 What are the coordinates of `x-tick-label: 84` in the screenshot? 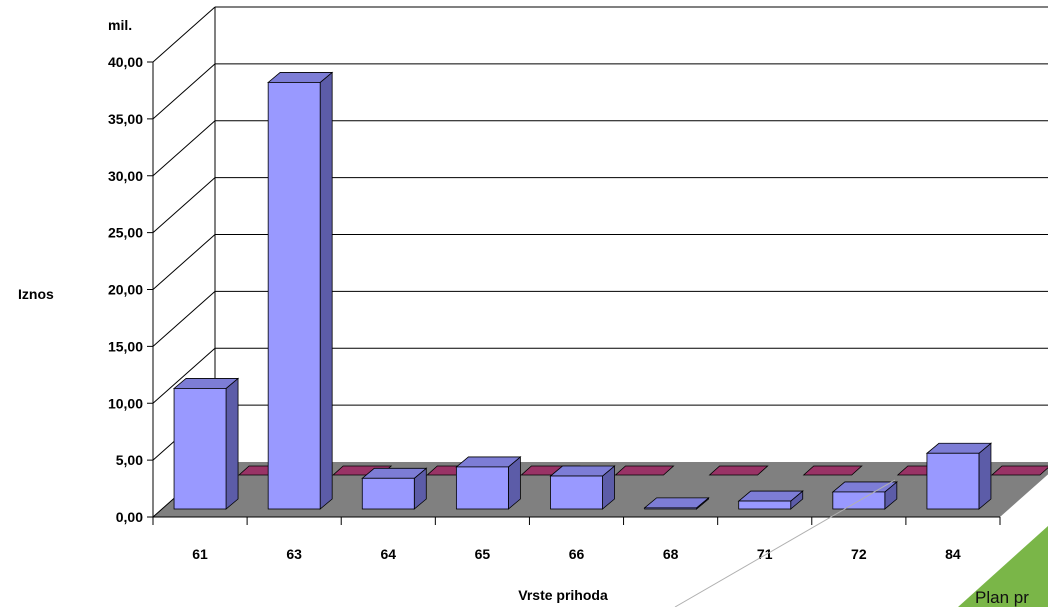 It's located at (953, 554).